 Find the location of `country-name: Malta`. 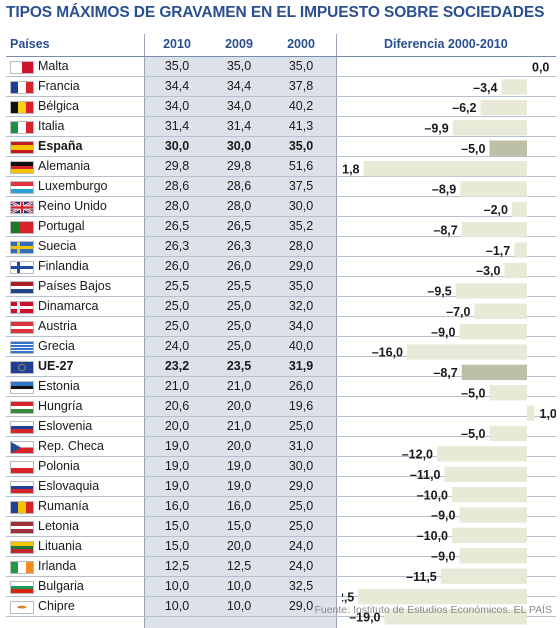

country-name: Malta is located at coordinates (53, 66).